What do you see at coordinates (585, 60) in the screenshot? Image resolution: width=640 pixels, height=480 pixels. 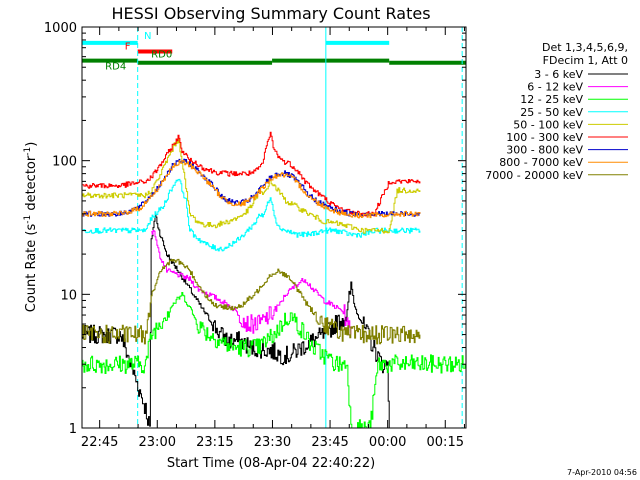 I see `legend-header-line: FDecim 1, Att 0` at bounding box center [585, 60].